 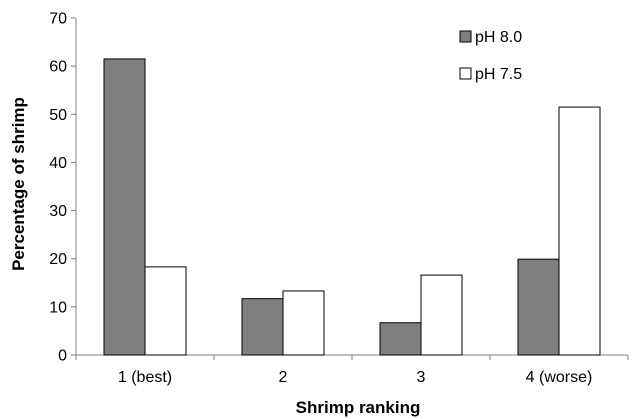 I want to click on x-axis-title: Shrimp ranking, so click(x=358, y=407).